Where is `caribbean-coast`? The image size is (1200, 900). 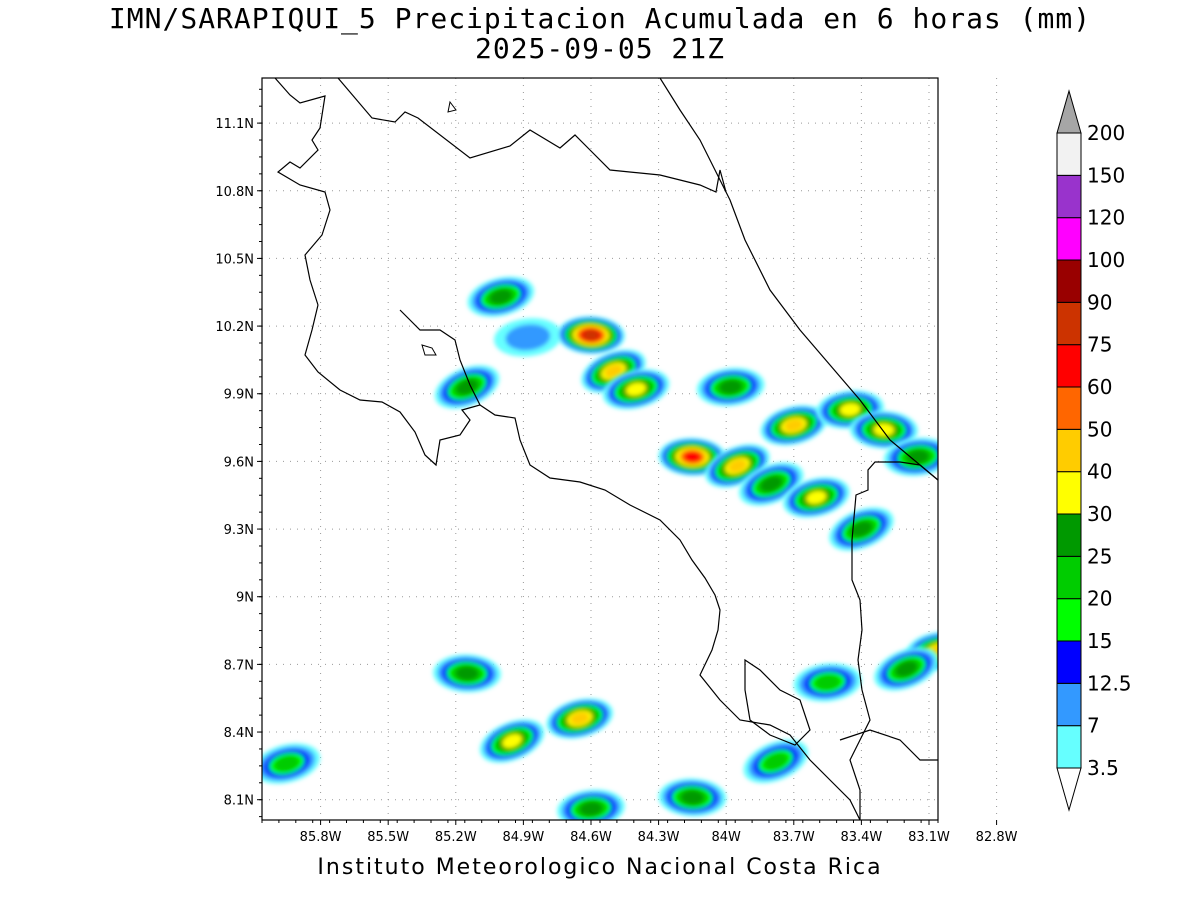 caribbean-coast is located at coordinates (798, 279).